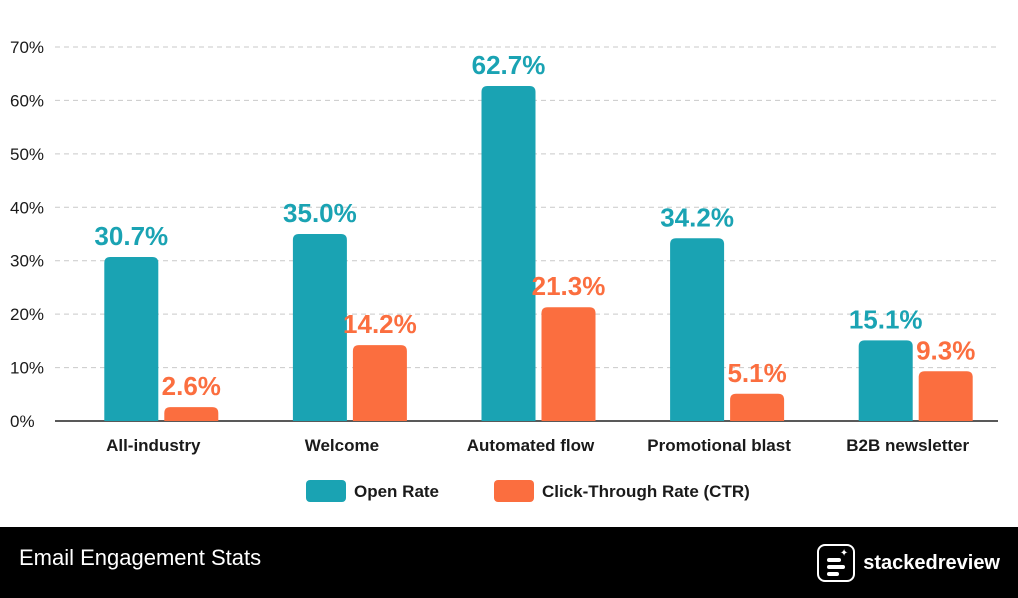 This screenshot has height=598, width=1018. I want to click on data-label: 9.3%, so click(945, 350).